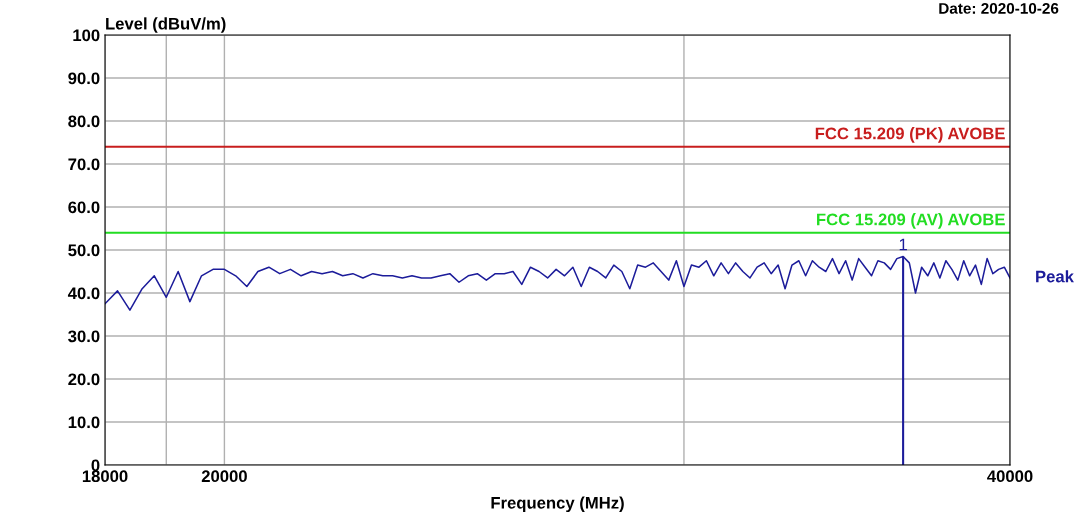 The width and height of the screenshot is (1075, 514). I want to click on x-axis-title: Frequency (MHz), so click(557, 504).